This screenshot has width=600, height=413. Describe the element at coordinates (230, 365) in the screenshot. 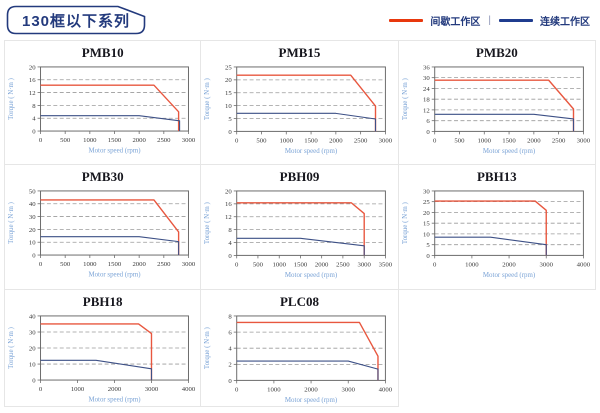

I see `svg-text: 2` at that location.